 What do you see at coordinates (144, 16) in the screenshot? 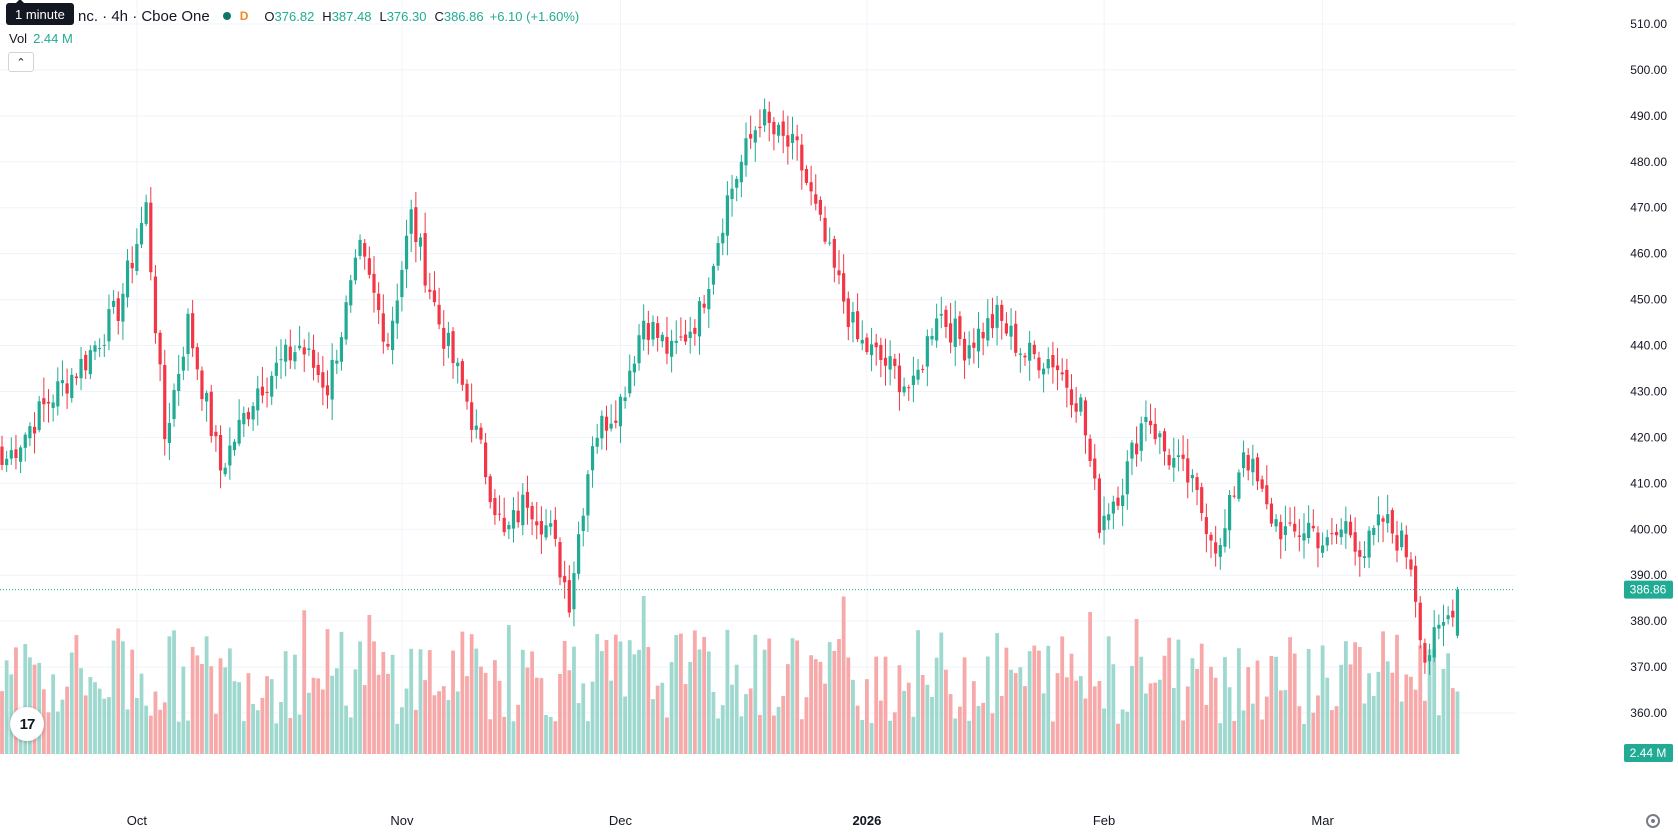
I see `symbol-title: nc. · 4h · Cboe One` at bounding box center [144, 16].